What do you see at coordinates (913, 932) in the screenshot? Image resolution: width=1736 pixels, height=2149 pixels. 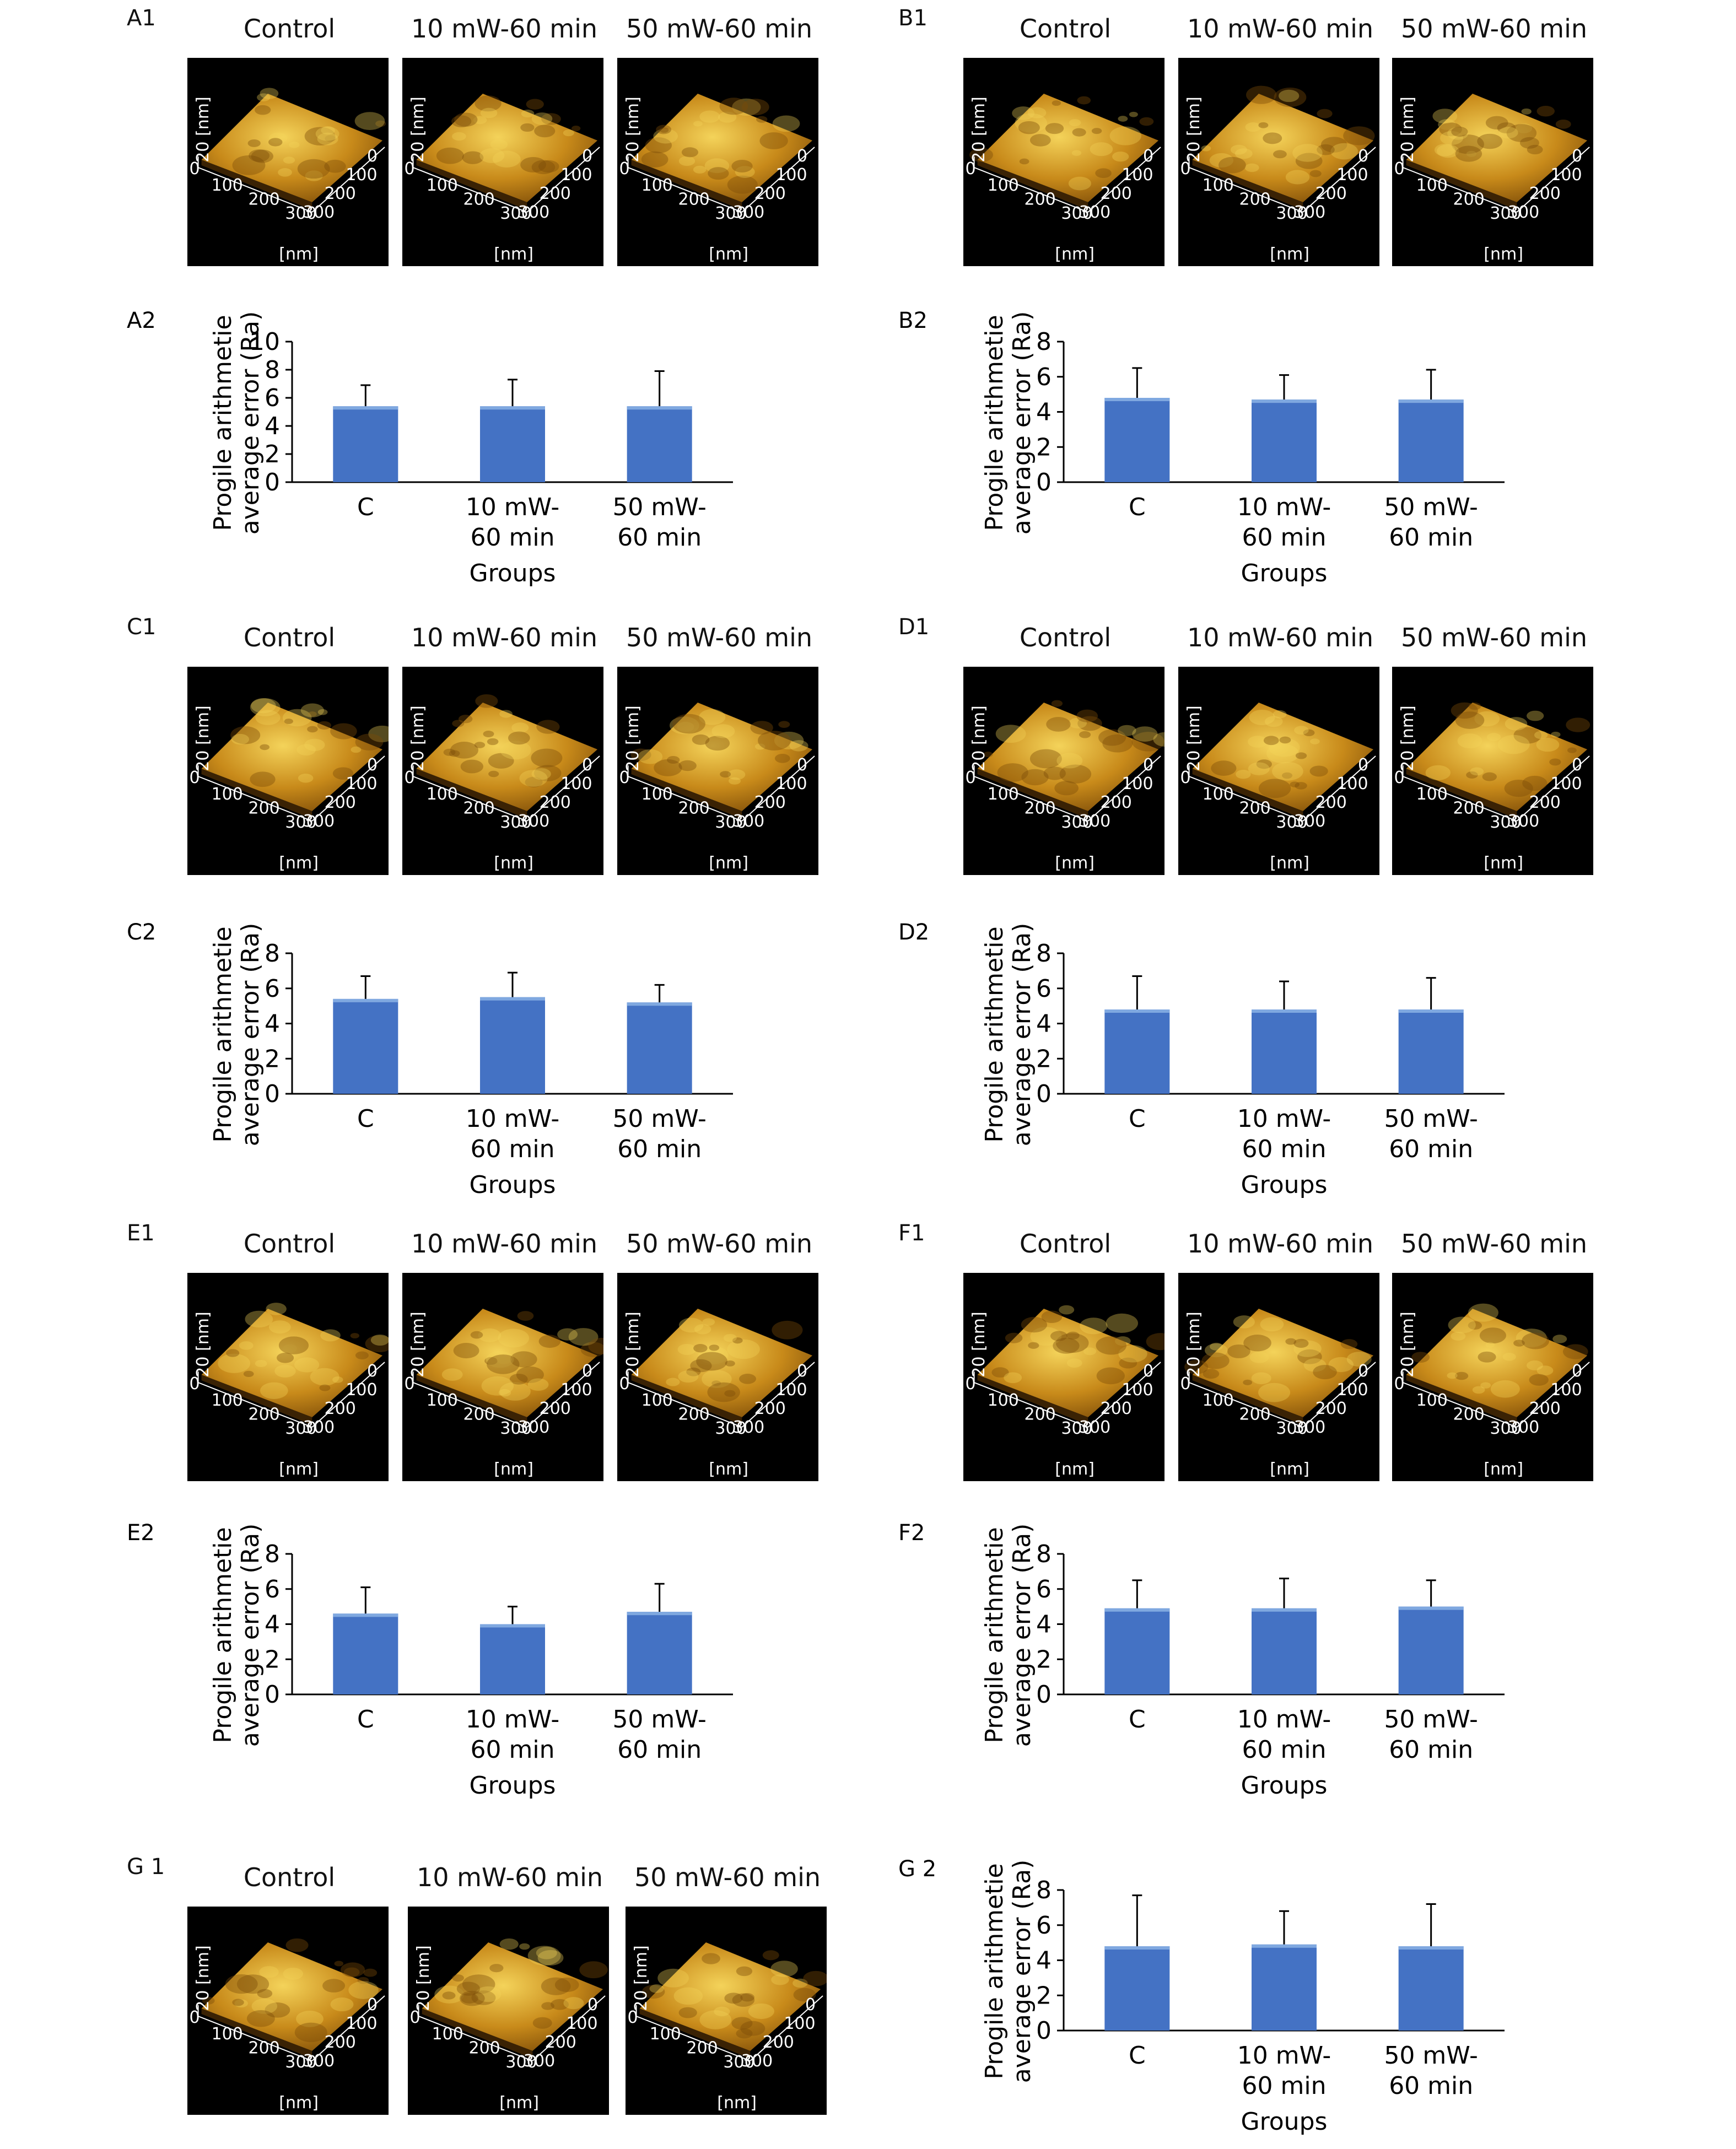 I see `panel-label: D2` at bounding box center [913, 932].